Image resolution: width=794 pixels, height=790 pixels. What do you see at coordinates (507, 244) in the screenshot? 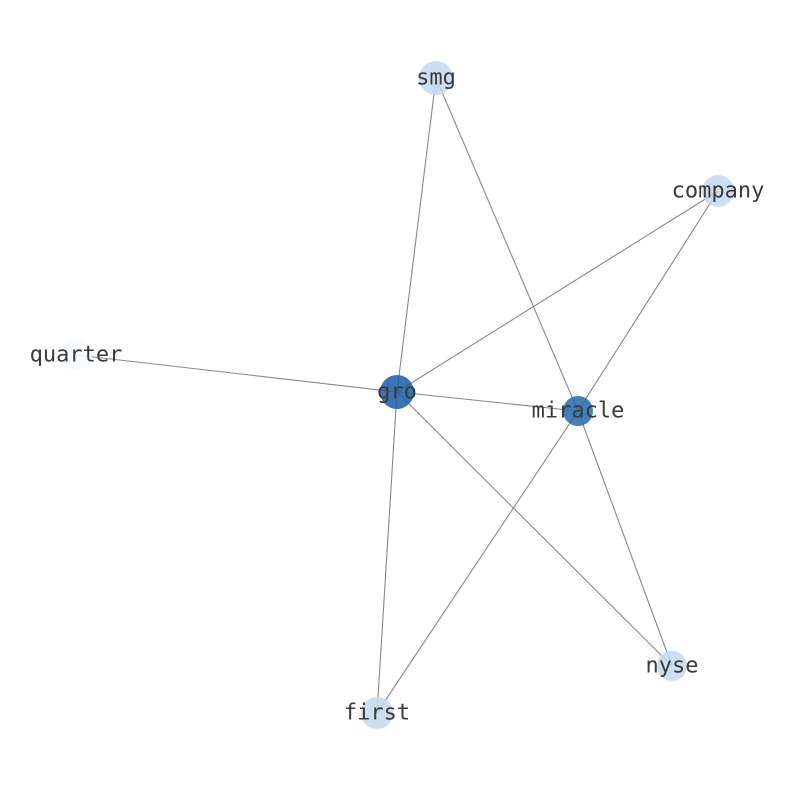
I see `edge-smg-miracle` at bounding box center [507, 244].